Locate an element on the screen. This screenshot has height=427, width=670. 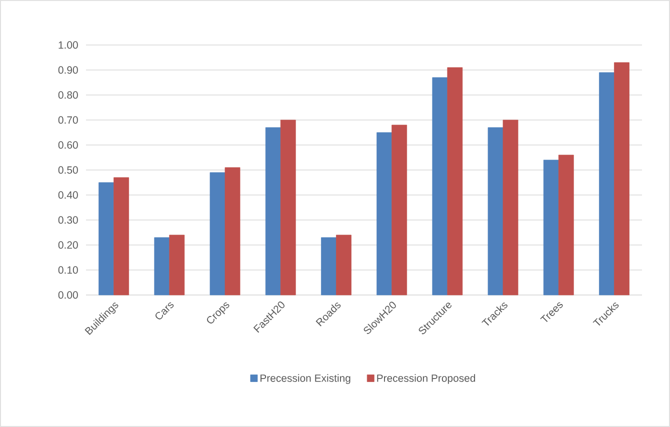
y-tick-label: 0.40 is located at coordinates (68, 195).